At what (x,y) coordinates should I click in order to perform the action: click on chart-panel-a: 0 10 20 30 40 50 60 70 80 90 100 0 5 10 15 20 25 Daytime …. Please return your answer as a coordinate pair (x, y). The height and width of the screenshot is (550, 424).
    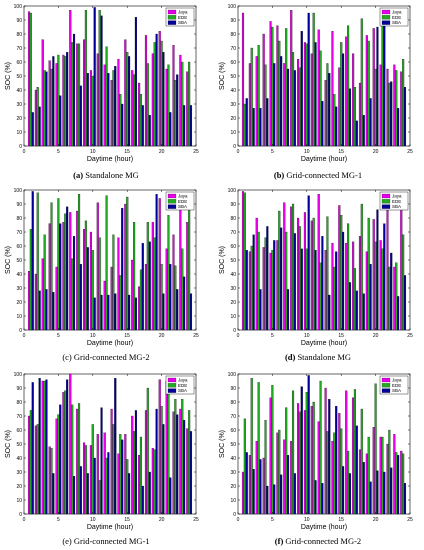
    Looking at the image, I should click on (102, 83).